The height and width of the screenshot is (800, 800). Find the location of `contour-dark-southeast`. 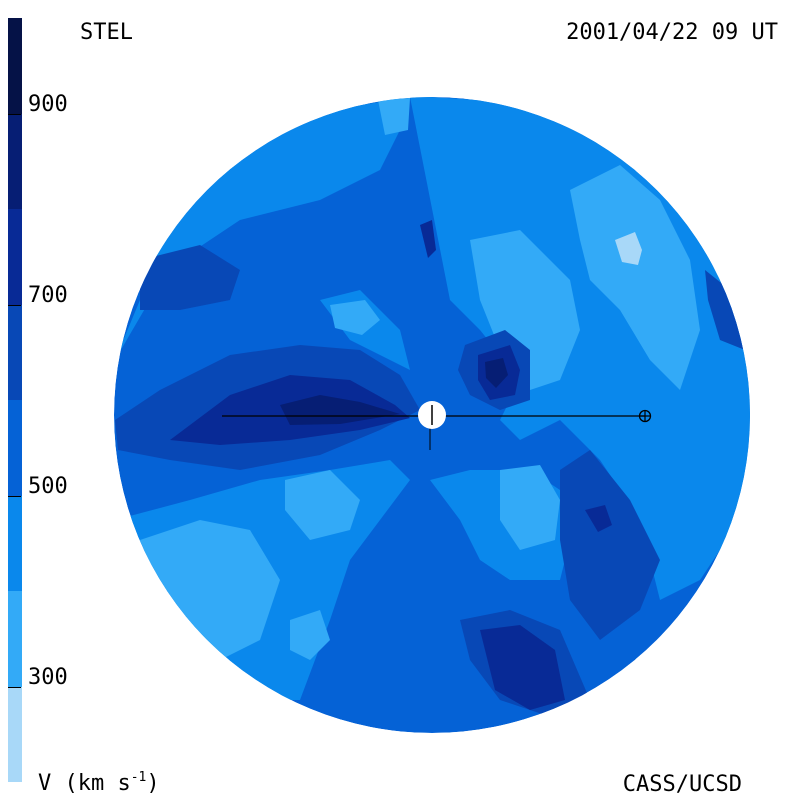

contour-dark-southeast is located at coordinates (610, 545).